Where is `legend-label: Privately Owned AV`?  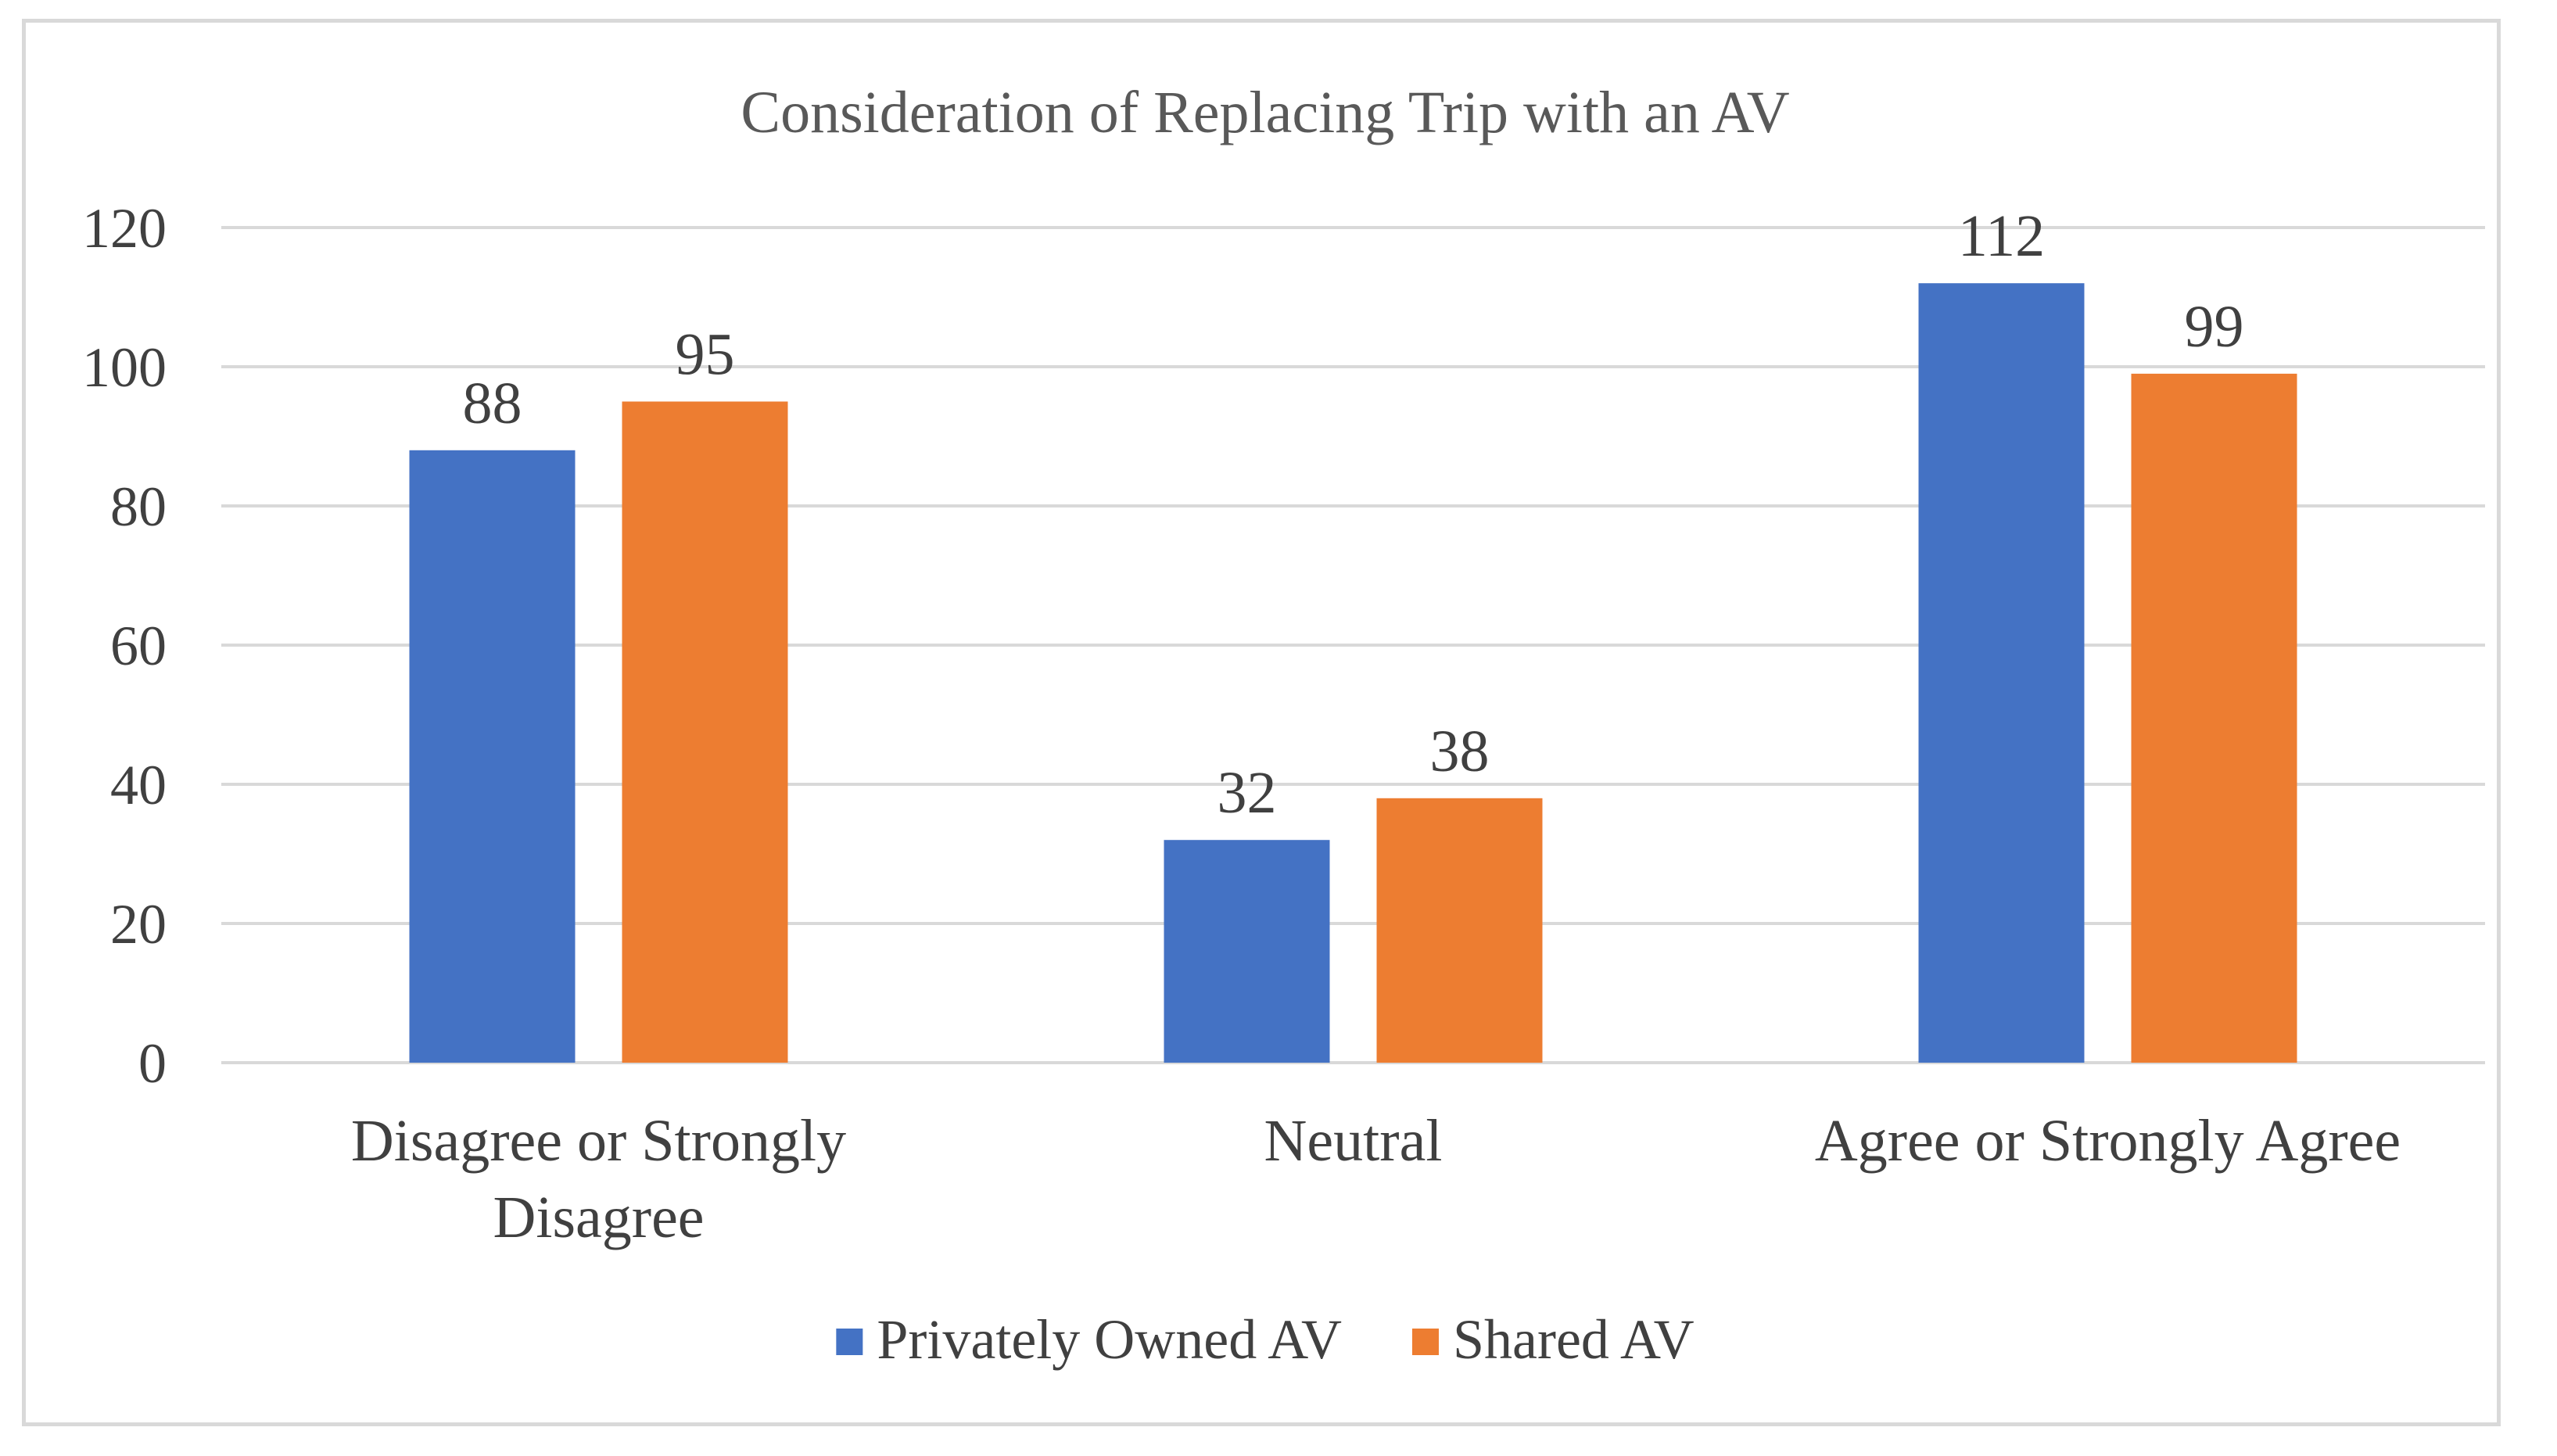 legend-label: Privately Owned AV is located at coordinates (1109, 1339).